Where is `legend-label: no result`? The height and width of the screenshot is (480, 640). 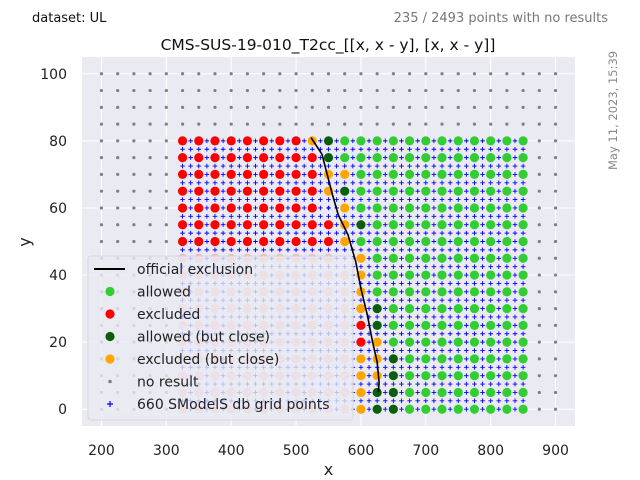
legend-label: no result is located at coordinates (168, 383).